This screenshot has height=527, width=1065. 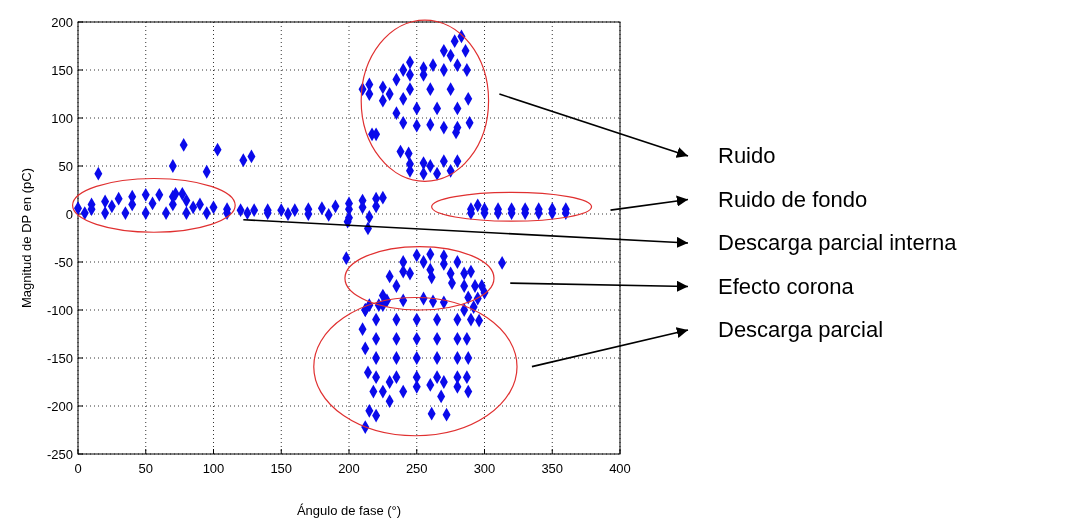 What do you see at coordinates (69, 214) in the screenshot?
I see `y-tick-label: 0` at bounding box center [69, 214].